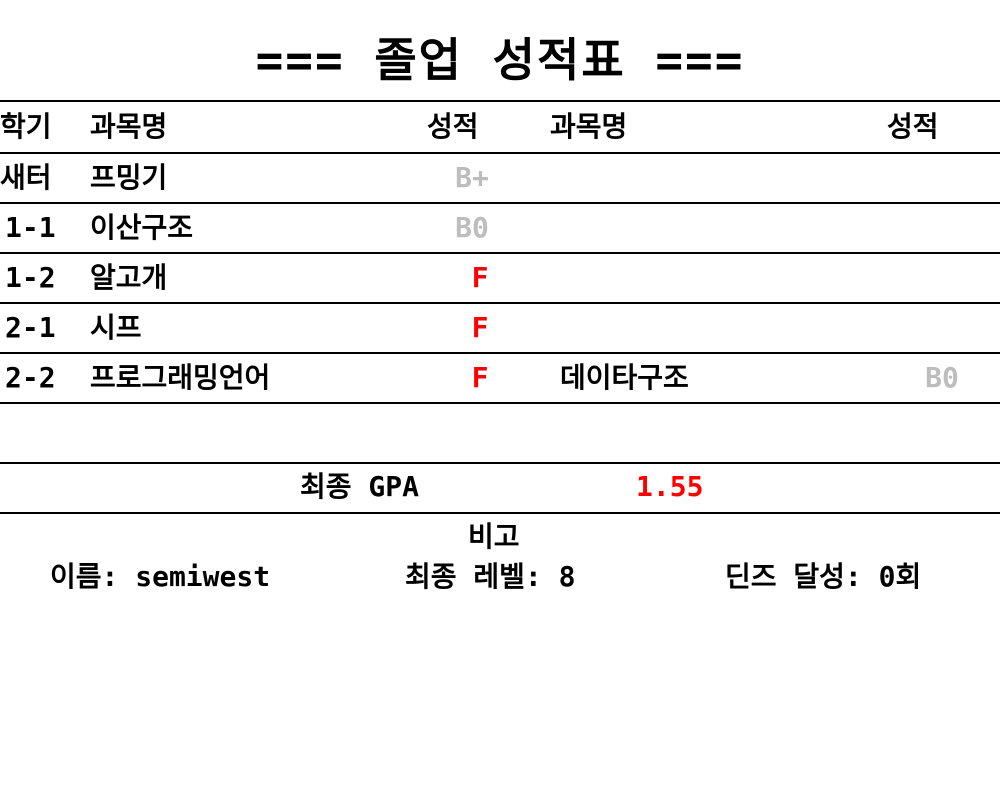  I want to click on row-semester: 1-2, so click(30, 277).